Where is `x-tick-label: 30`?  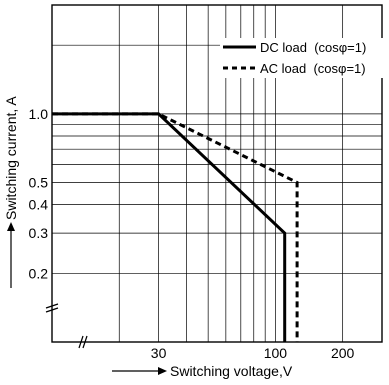 x-tick-label: 30 is located at coordinates (159, 353).